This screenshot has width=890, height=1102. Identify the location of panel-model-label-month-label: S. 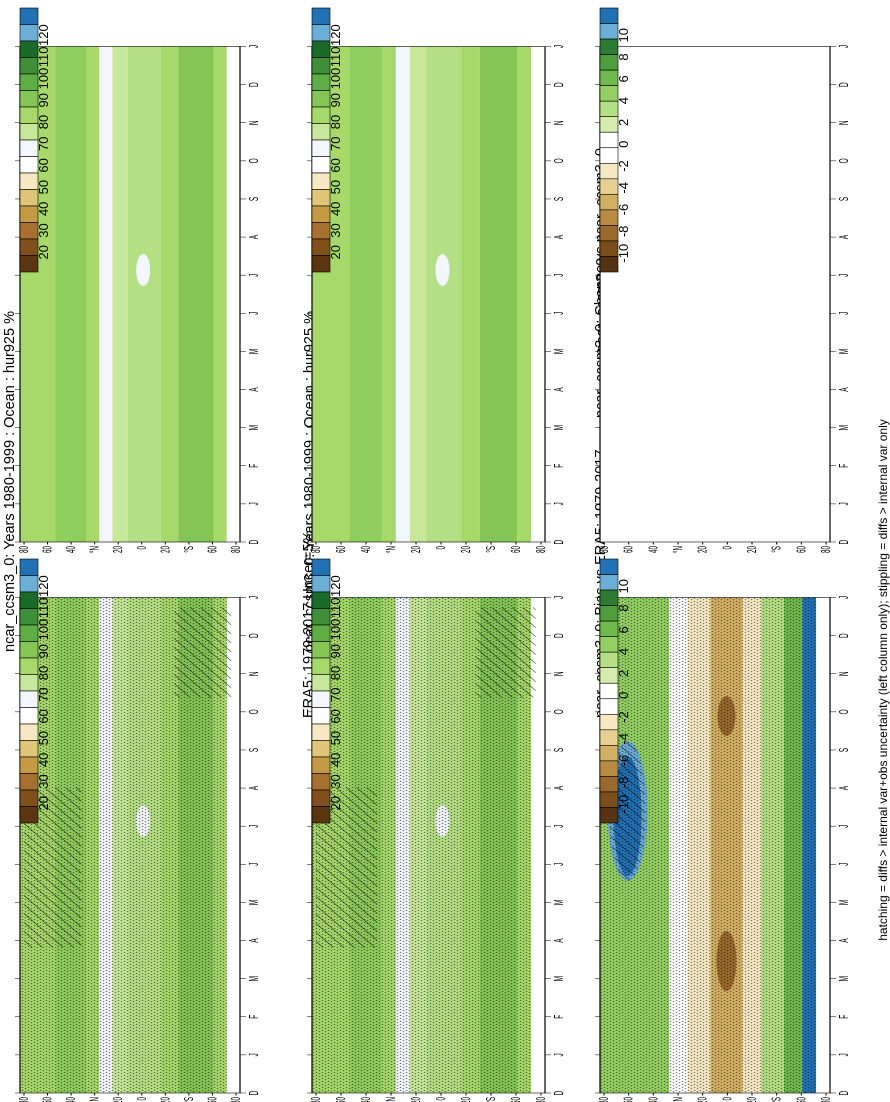
(560, 199).